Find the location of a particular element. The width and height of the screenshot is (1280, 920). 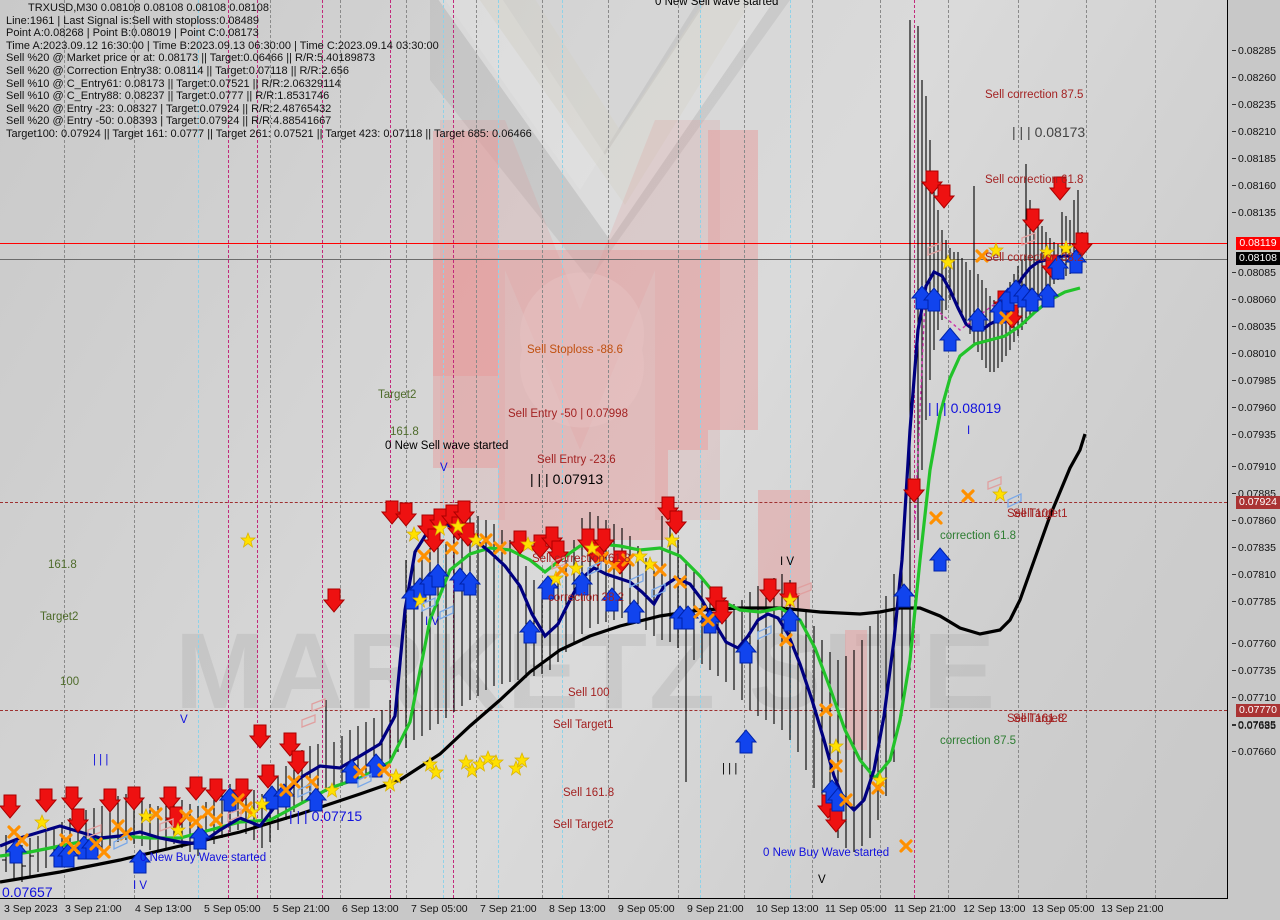

chart-label-a34: V is located at coordinates (184, 720).